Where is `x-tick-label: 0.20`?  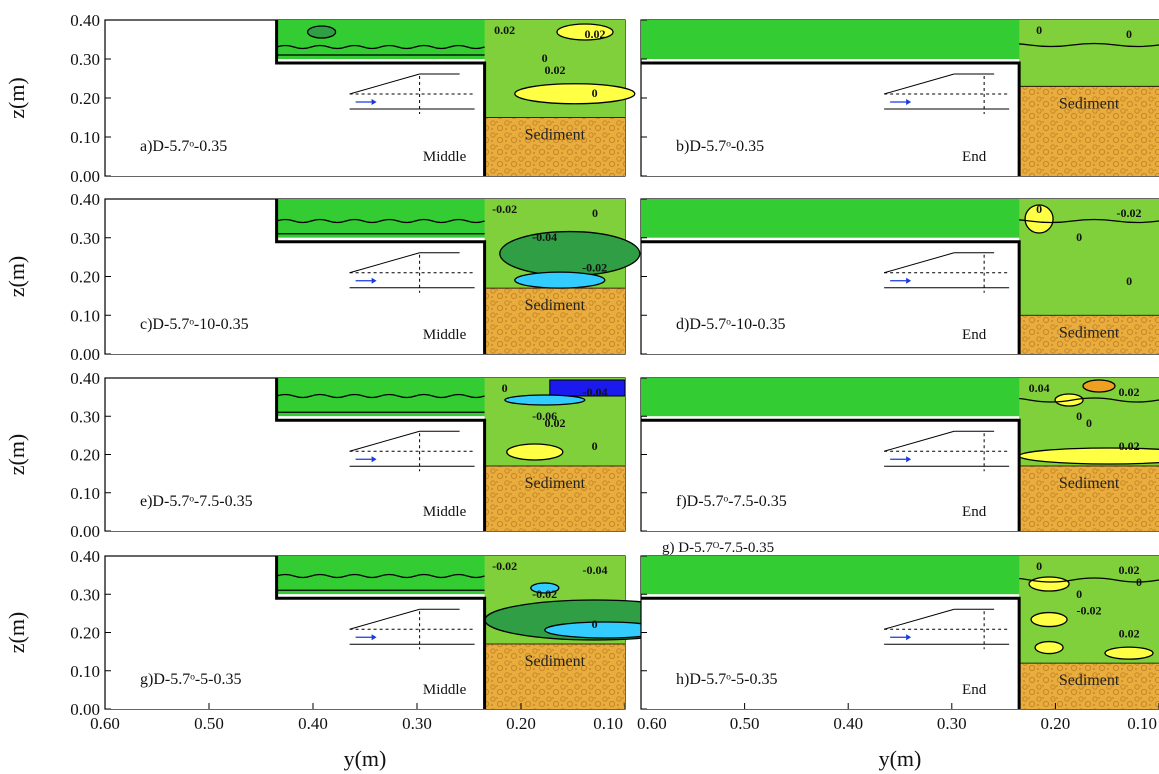
x-tick-label: 0.20 is located at coordinates (521, 723).